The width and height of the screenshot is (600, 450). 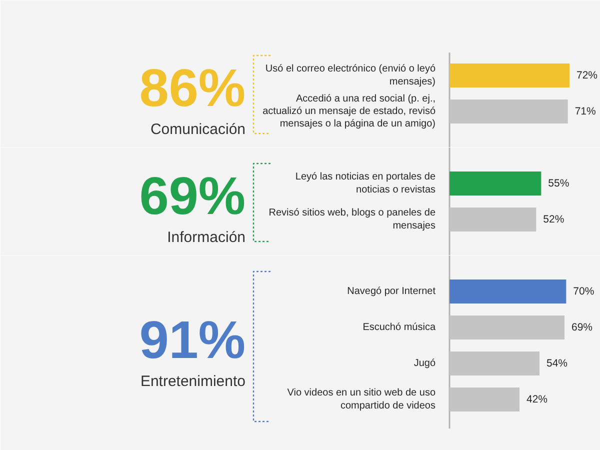 What do you see at coordinates (365, 184) in the screenshot?
I see `y-tick-label: Leyó las noticias en portales de noticias o revistas` at bounding box center [365, 184].